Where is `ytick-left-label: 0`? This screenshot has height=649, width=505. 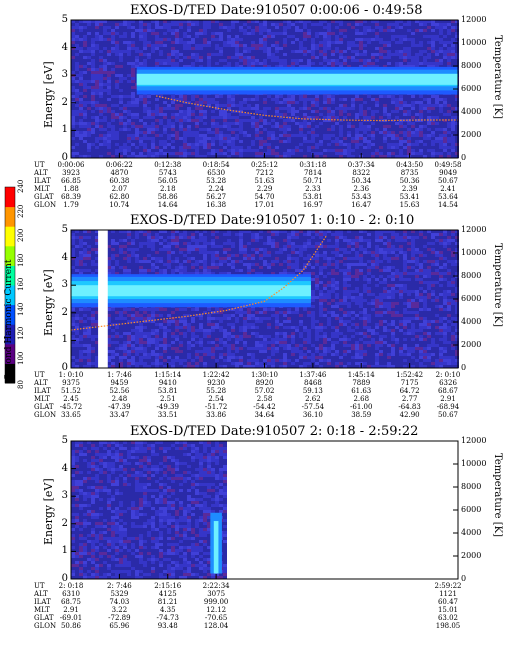 ytick-left-label: 0 is located at coordinates (64, 157).